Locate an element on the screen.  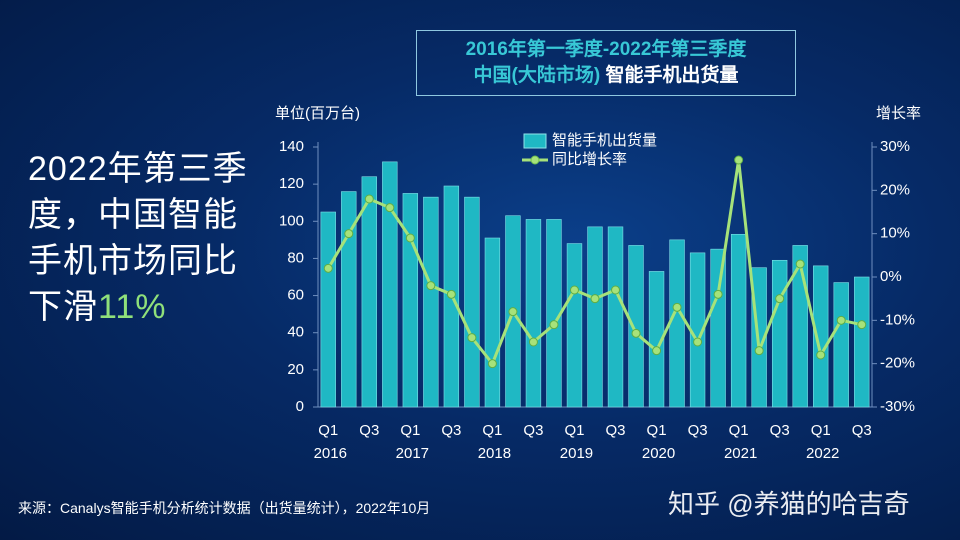
headline-highlight: 11% is located at coordinates (132, 307).